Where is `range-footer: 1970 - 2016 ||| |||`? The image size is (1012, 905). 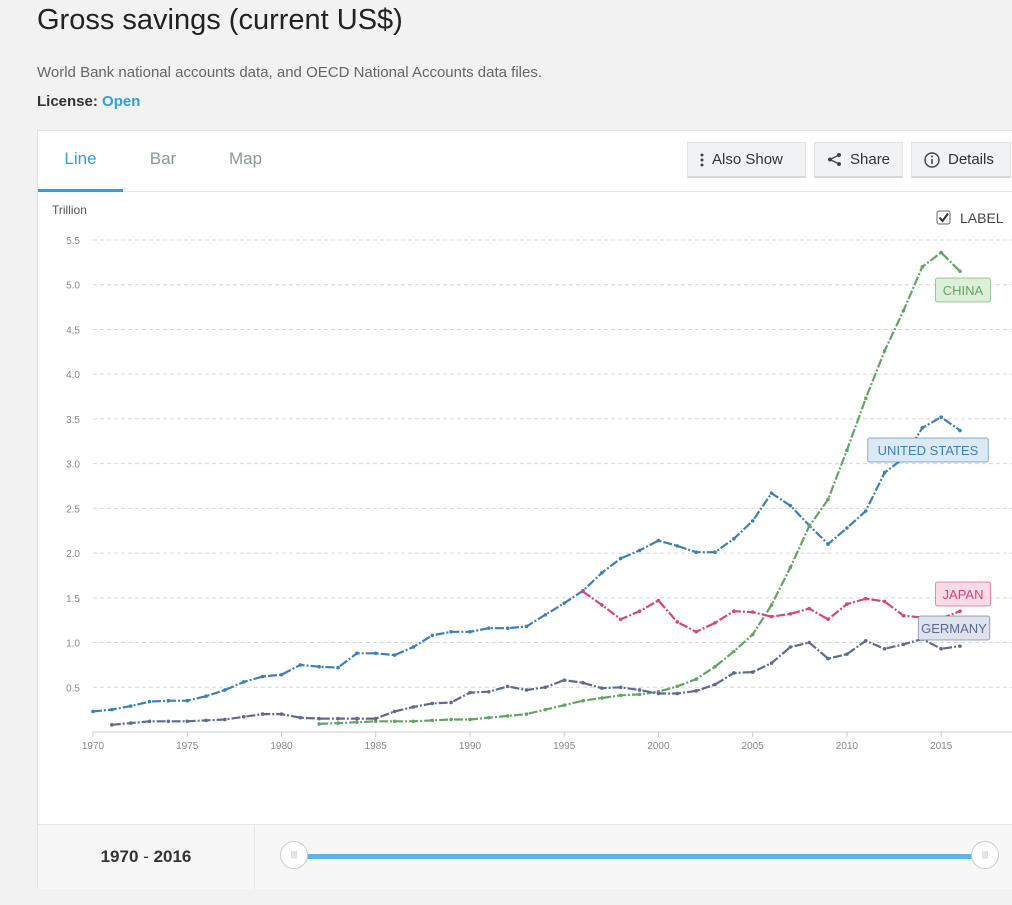
range-footer: 1970 - 2016 ||| ||| is located at coordinates (525, 856).